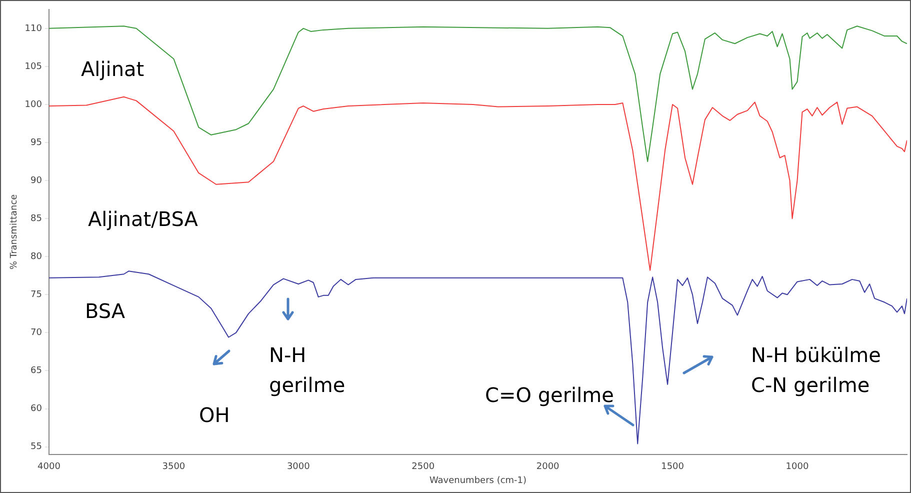 This screenshot has height=493, width=911. I want to click on annotation: N-H gerilme, so click(307, 370).